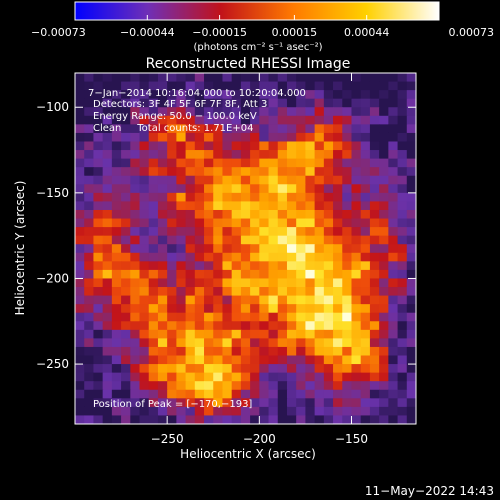  I want to click on x-axis-label: Heliocentric X (arcsec), so click(248, 454).